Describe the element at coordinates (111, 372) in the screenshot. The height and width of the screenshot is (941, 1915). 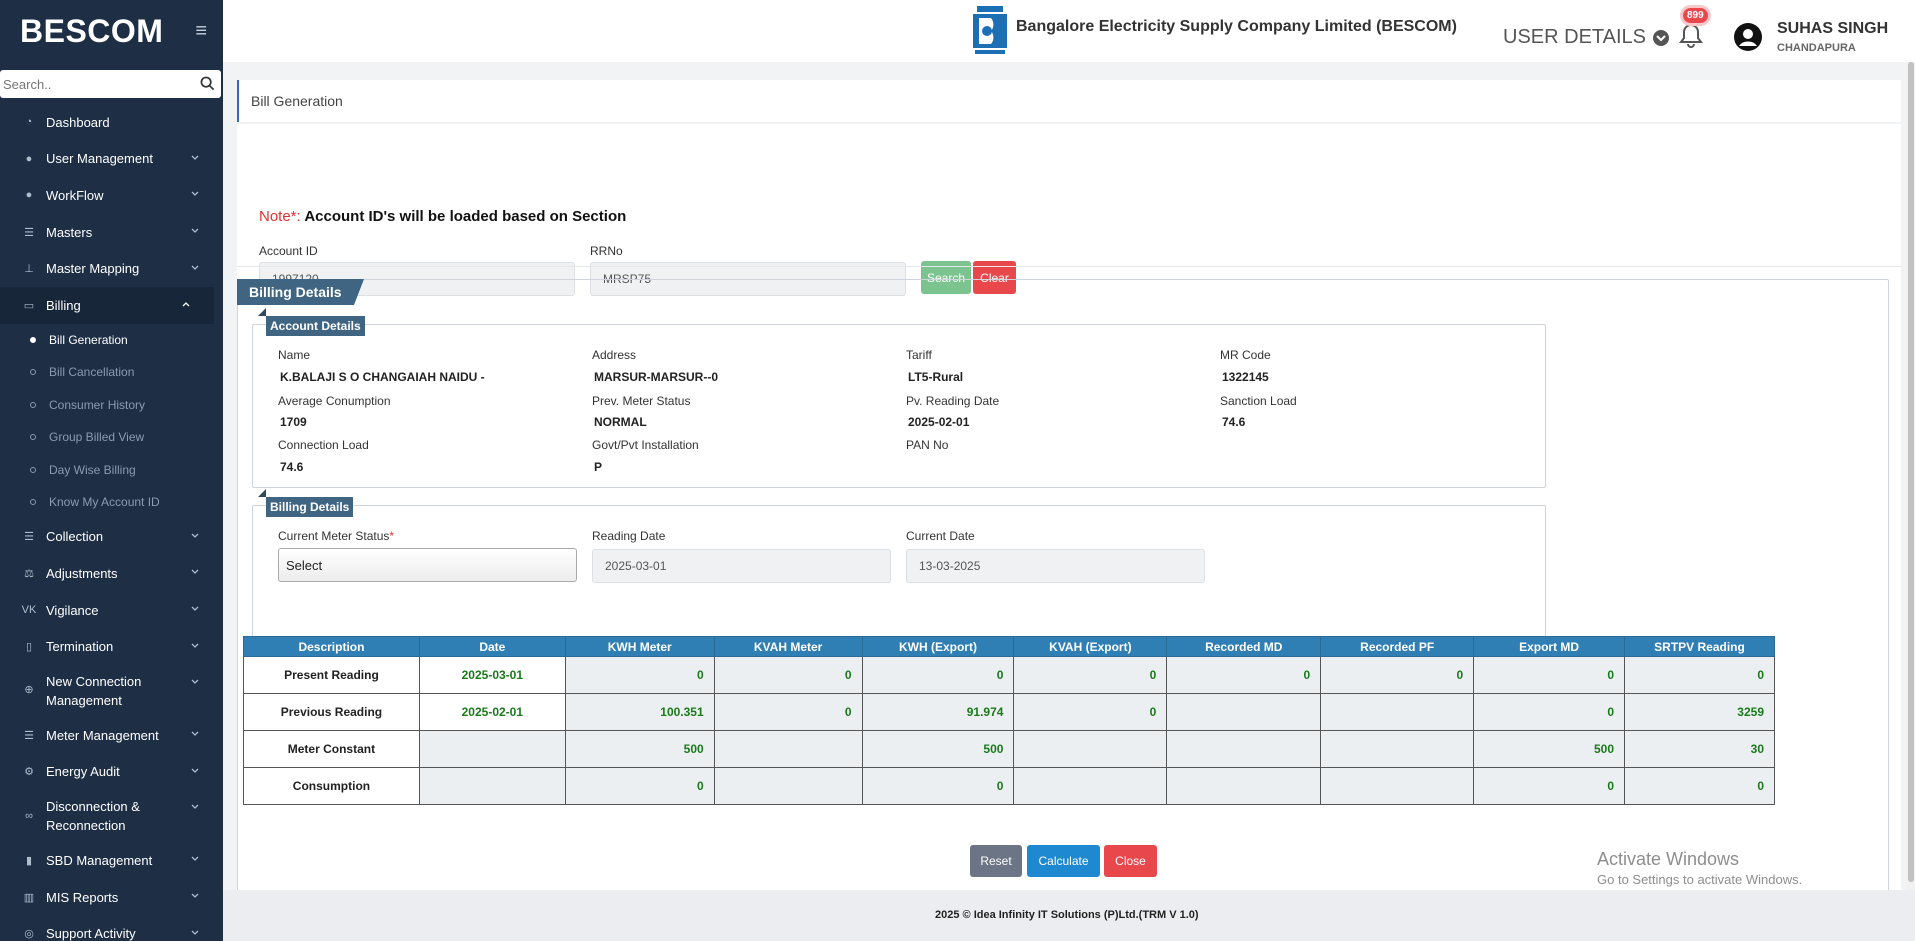
I see `sidebar-subitem-bill-cancellation: Bill Cancellation` at that location.